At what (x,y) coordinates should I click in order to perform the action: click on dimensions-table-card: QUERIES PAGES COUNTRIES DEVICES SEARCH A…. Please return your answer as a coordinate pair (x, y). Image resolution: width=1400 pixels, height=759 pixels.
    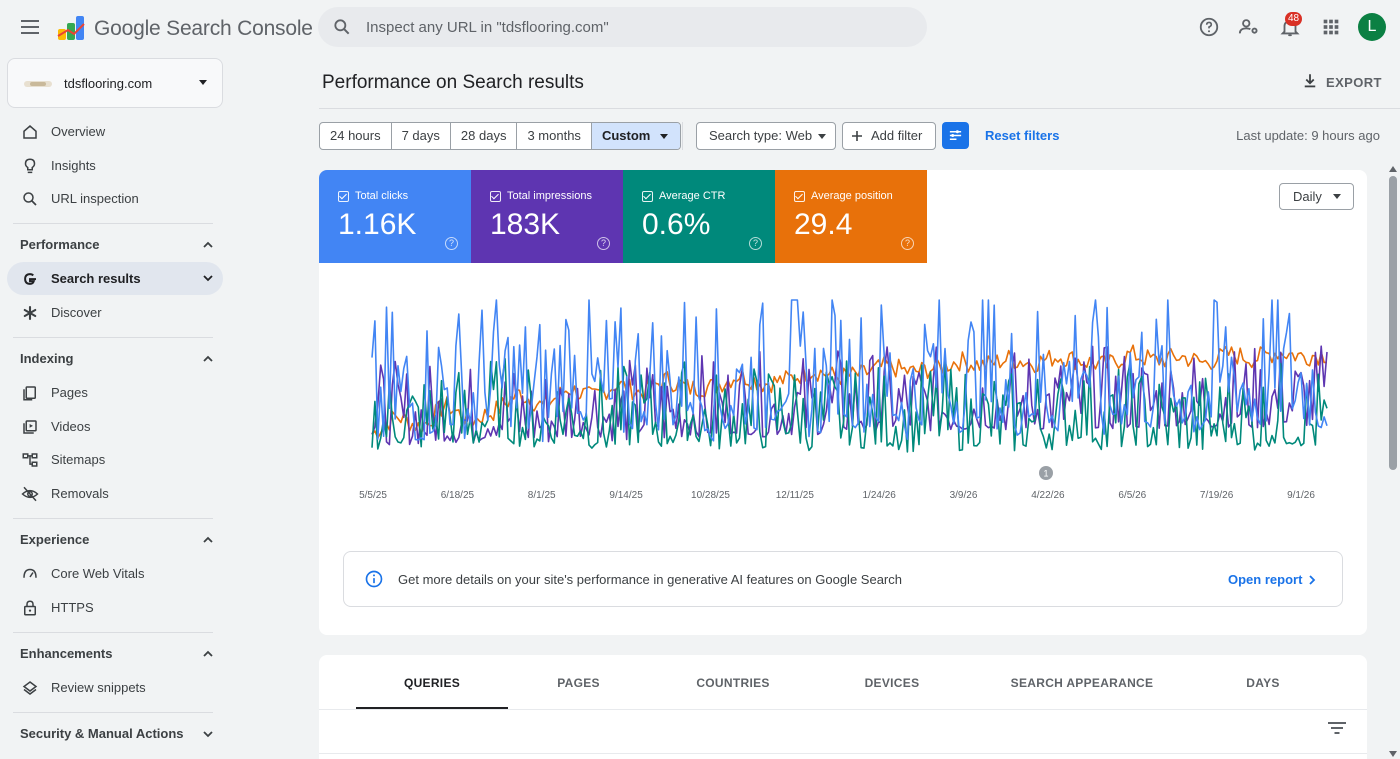
    Looking at the image, I should click on (843, 707).